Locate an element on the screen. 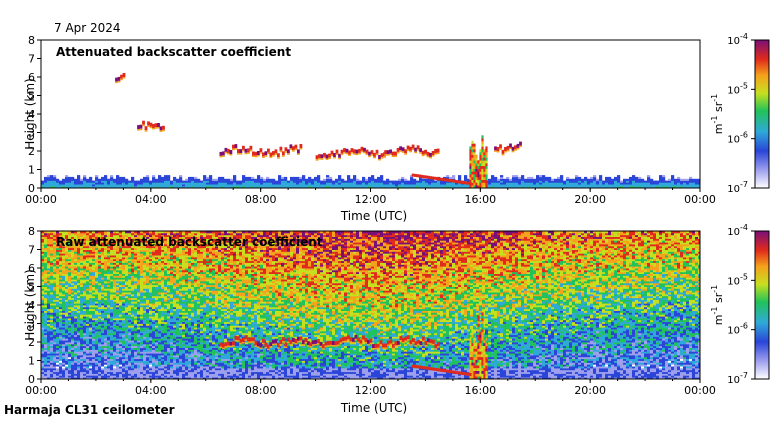 The width and height of the screenshot is (780, 424). instrument-label: Harmaja CL31 ceilometer is located at coordinates (89, 410).